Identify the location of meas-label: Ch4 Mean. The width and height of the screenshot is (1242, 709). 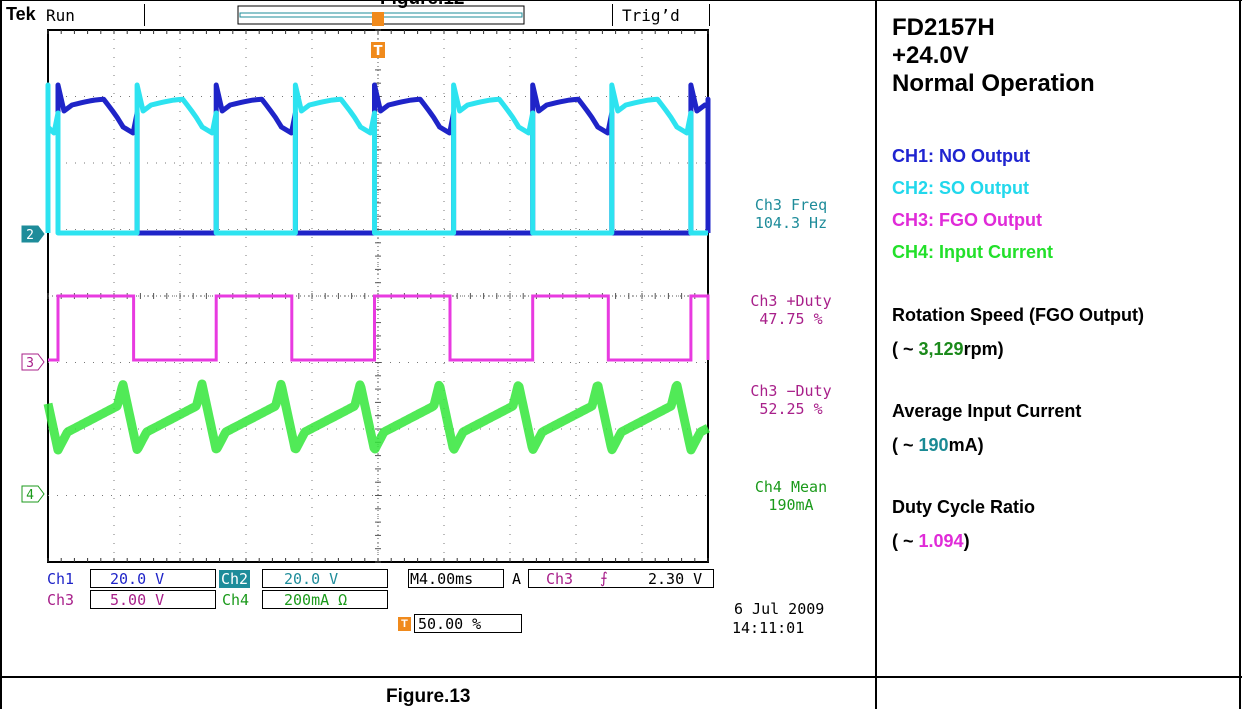
(791, 487).